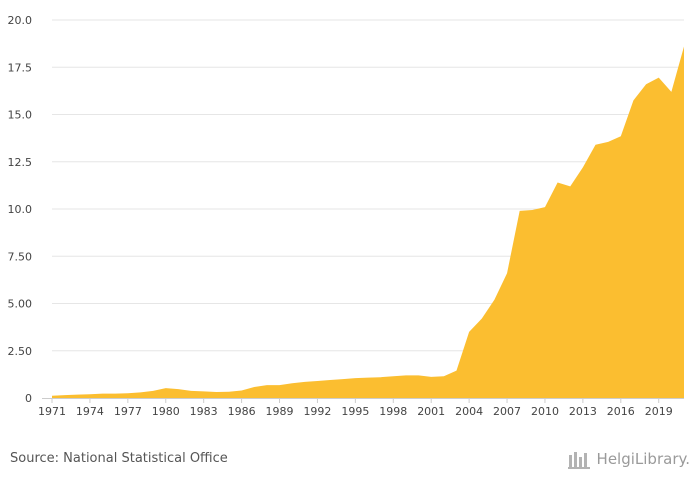 This screenshot has height=483, width=700. Describe the element at coordinates (280, 411) in the screenshot. I see `x-tick-label: 1989` at that location.